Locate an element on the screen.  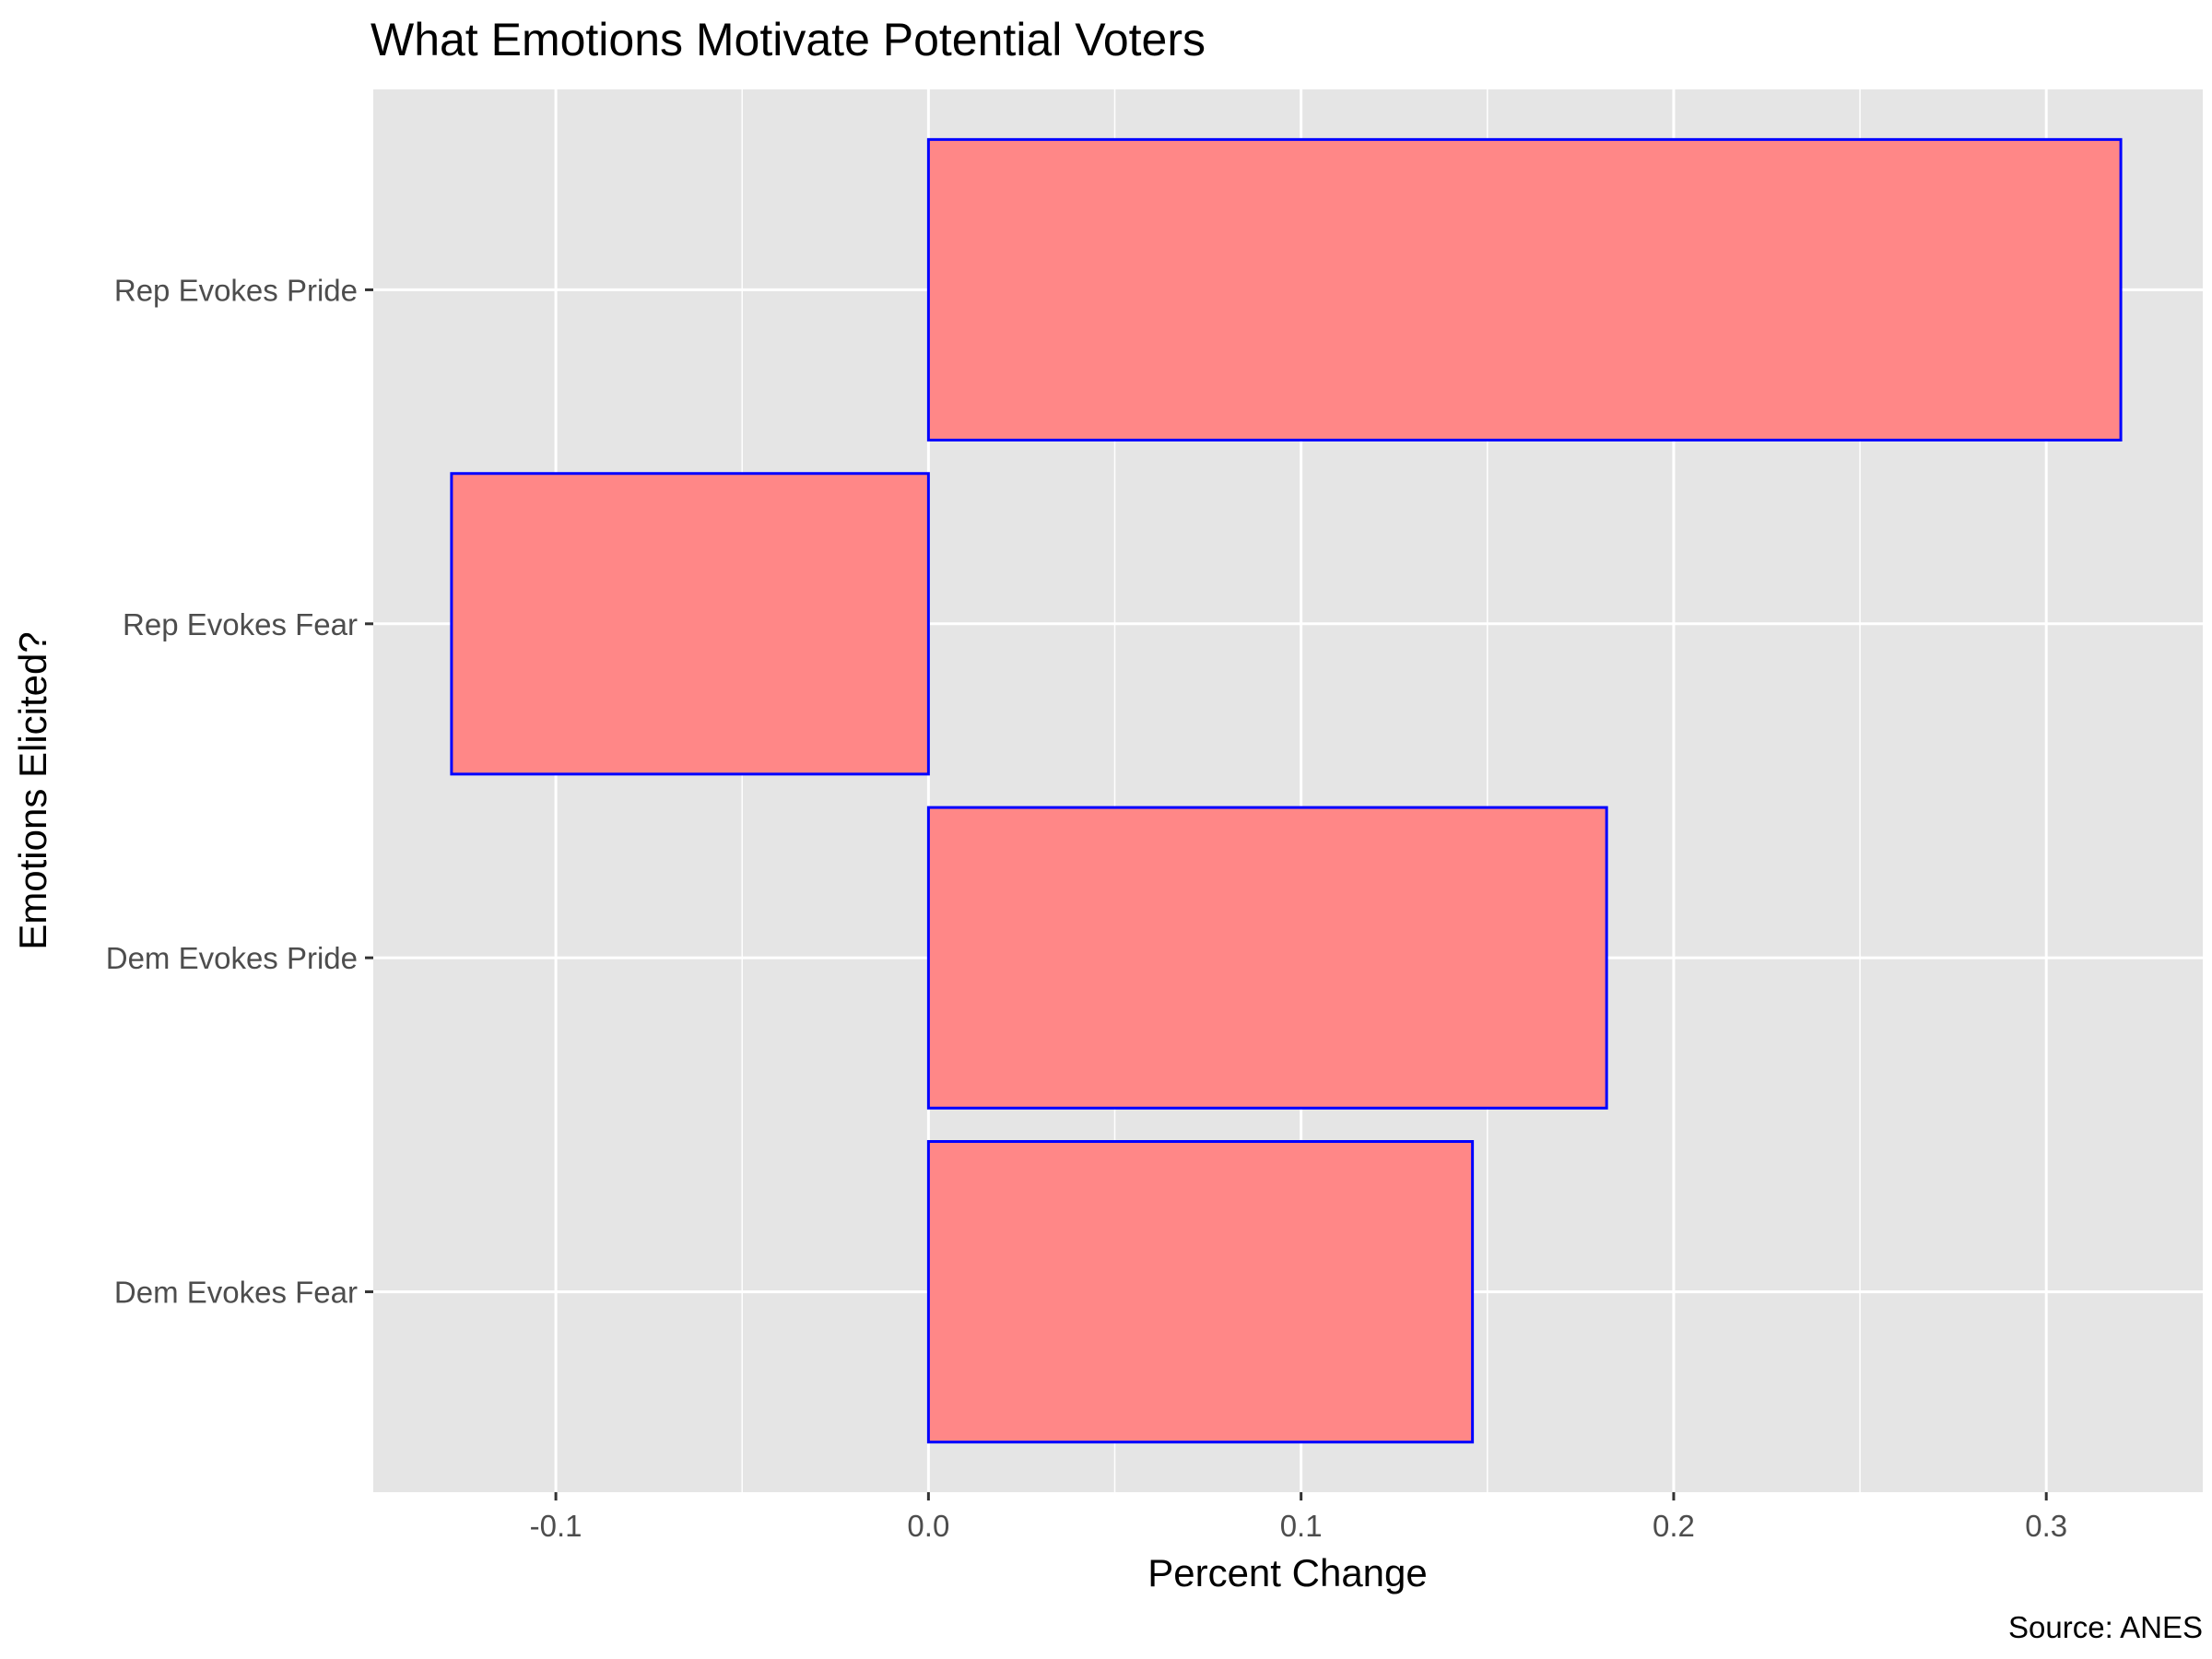
x-tick-label: -0.1 is located at coordinates (556, 1526).